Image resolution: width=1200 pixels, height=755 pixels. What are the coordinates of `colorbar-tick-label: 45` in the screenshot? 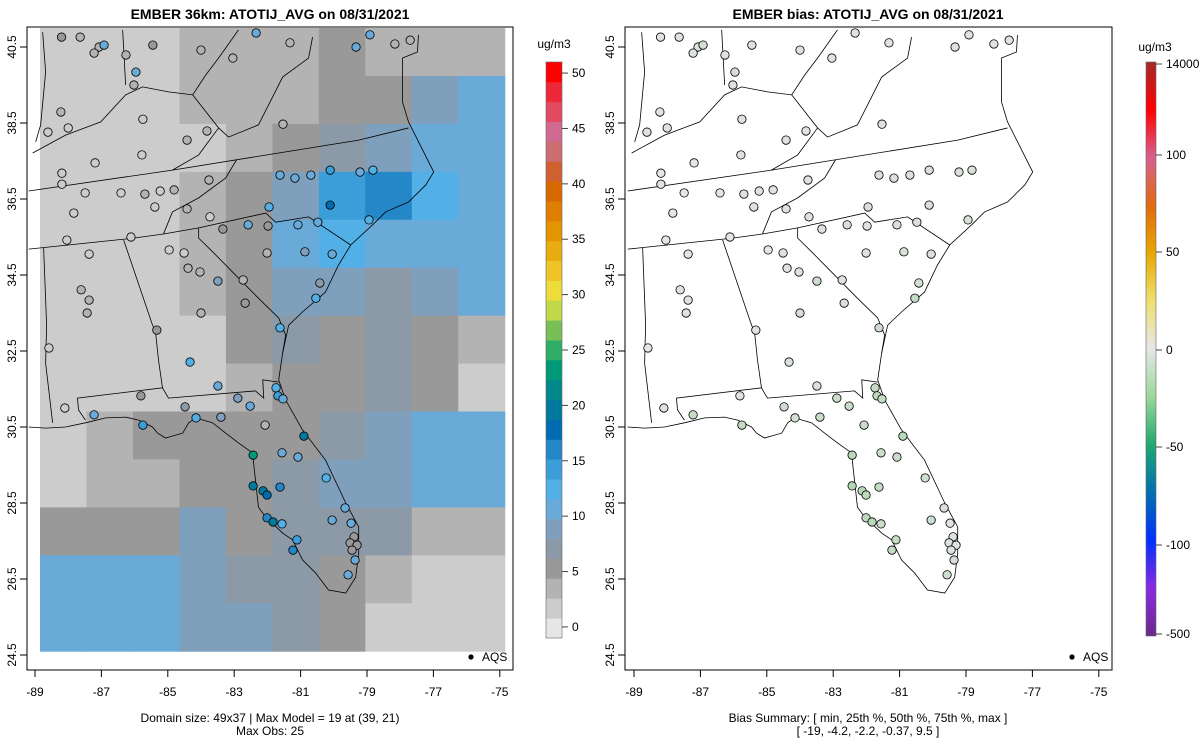 It's located at (579, 128).